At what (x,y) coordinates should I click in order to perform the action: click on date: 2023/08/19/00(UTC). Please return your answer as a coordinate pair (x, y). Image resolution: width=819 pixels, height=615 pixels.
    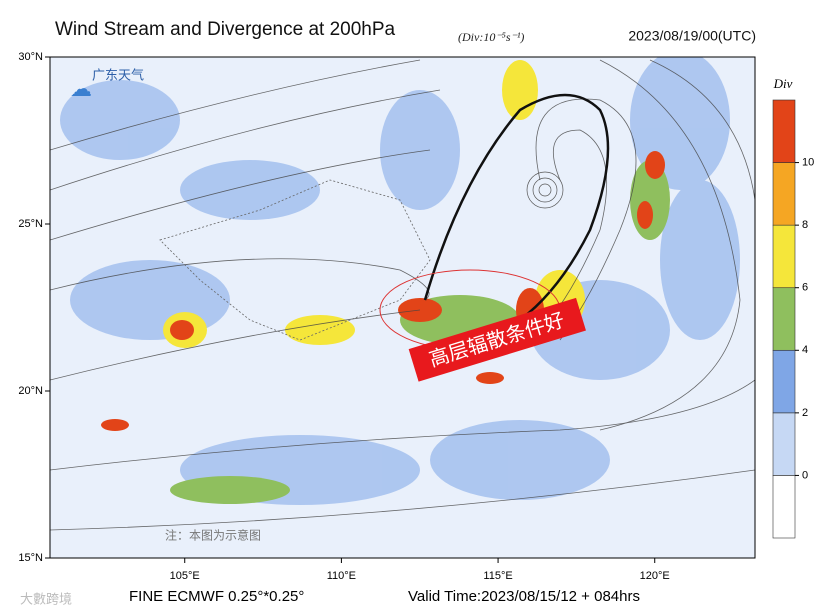
    Looking at the image, I should click on (692, 36).